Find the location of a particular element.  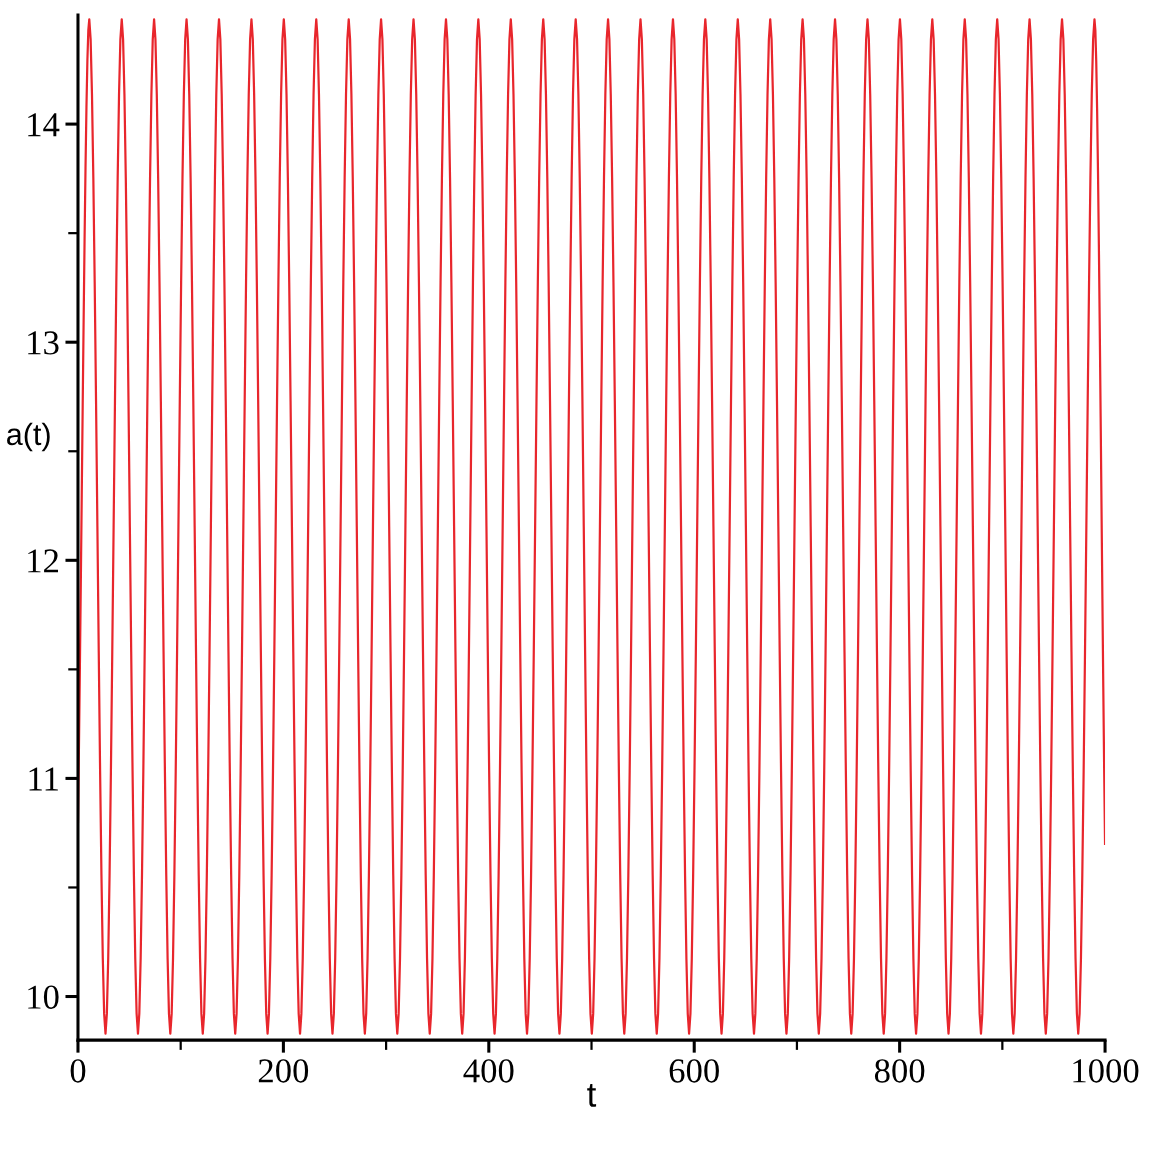

x-tick-label: 200 is located at coordinates (283, 1071).